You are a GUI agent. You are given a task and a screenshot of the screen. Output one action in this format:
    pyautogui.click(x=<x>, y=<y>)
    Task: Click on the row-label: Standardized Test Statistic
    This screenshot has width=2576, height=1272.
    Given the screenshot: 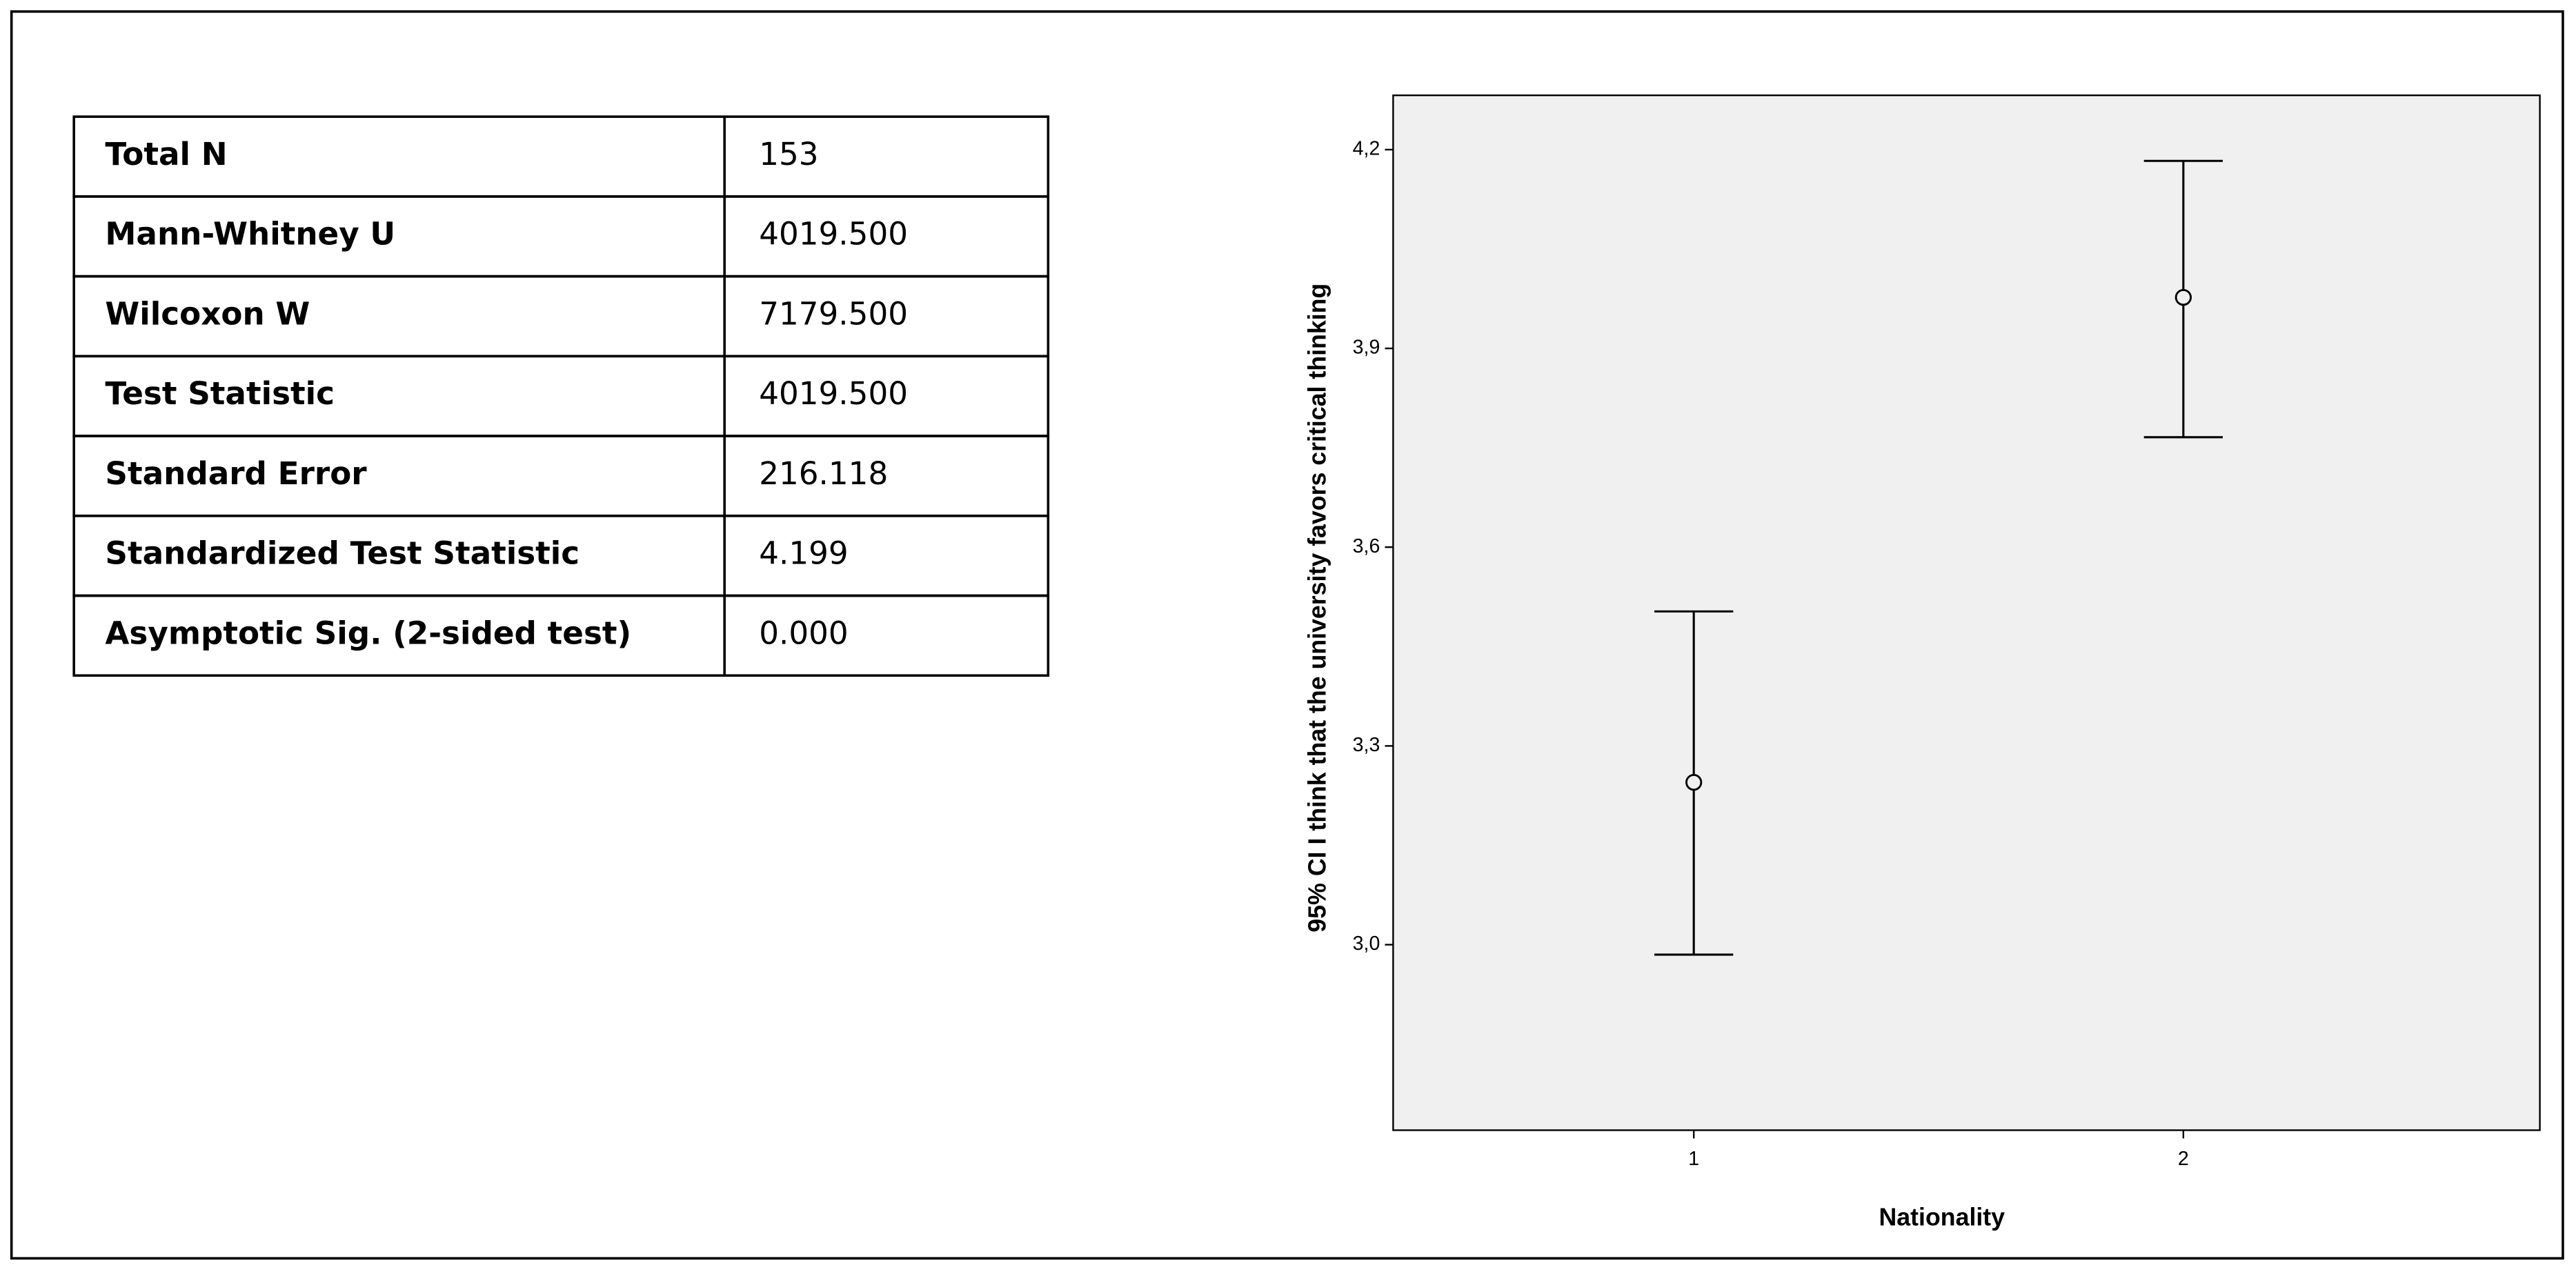 What is the action you would take?
    pyautogui.click(x=342, y=553)
    